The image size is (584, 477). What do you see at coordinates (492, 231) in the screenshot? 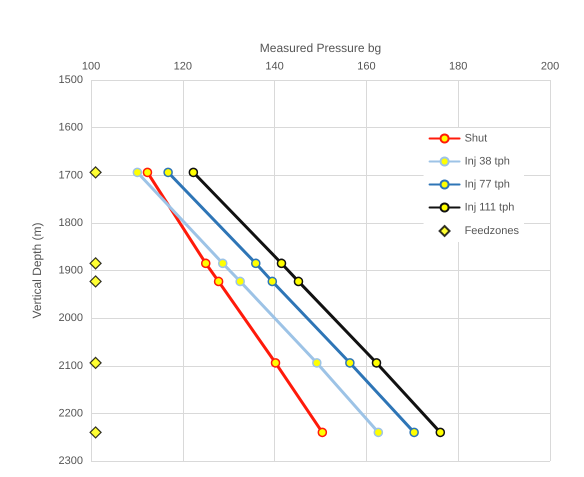
I see `legend-label: Feedzones` at bounding box center [492, 231].